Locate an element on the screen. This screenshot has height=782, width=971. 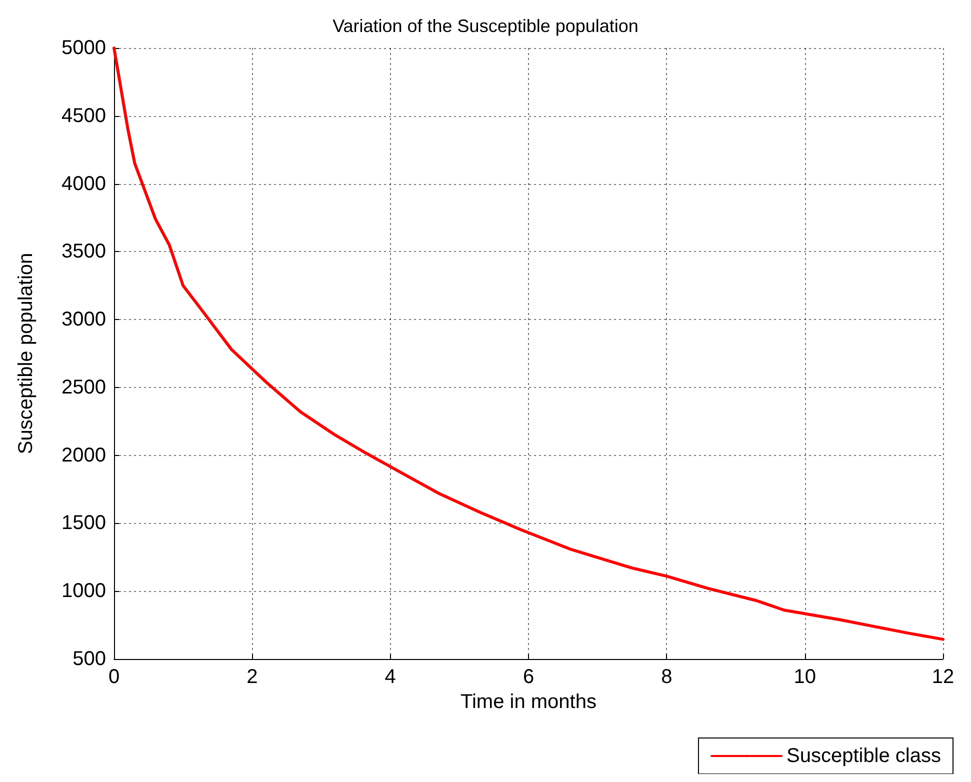
x-tick-label: 10 is located at coordinates (805, 677).